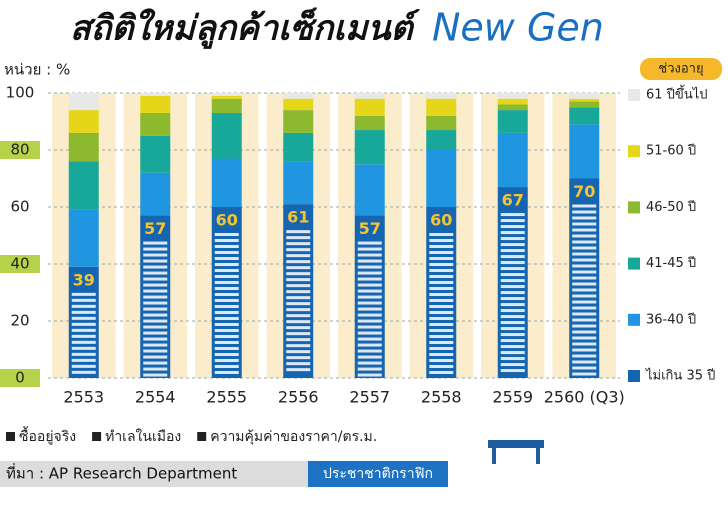  What do you see at coordinates (84, 279) in the screenshot?
I see `value-label: 39` at bounding box center [84, 279].